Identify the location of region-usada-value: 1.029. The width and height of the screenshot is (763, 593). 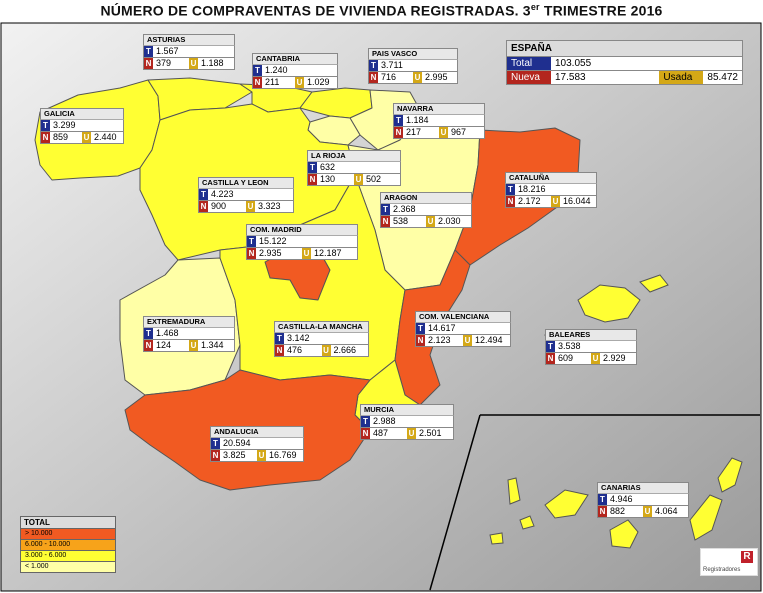
(318, 82).